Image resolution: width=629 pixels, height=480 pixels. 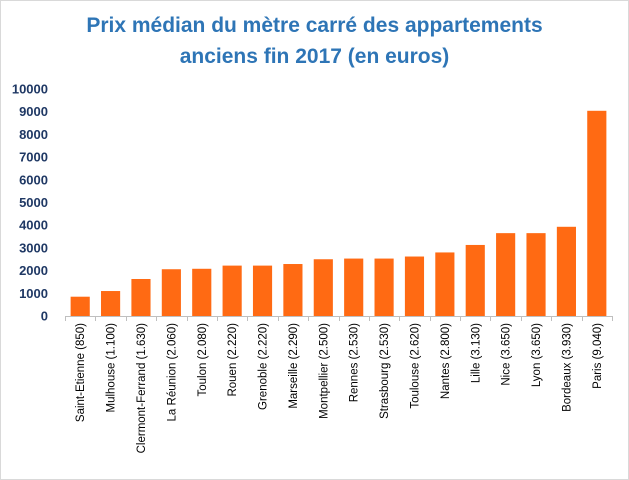 What do you see at coordinates (33, 293) in the screenshot?
I see `y-tick-label: 1000` at bounding box center [33, 293].